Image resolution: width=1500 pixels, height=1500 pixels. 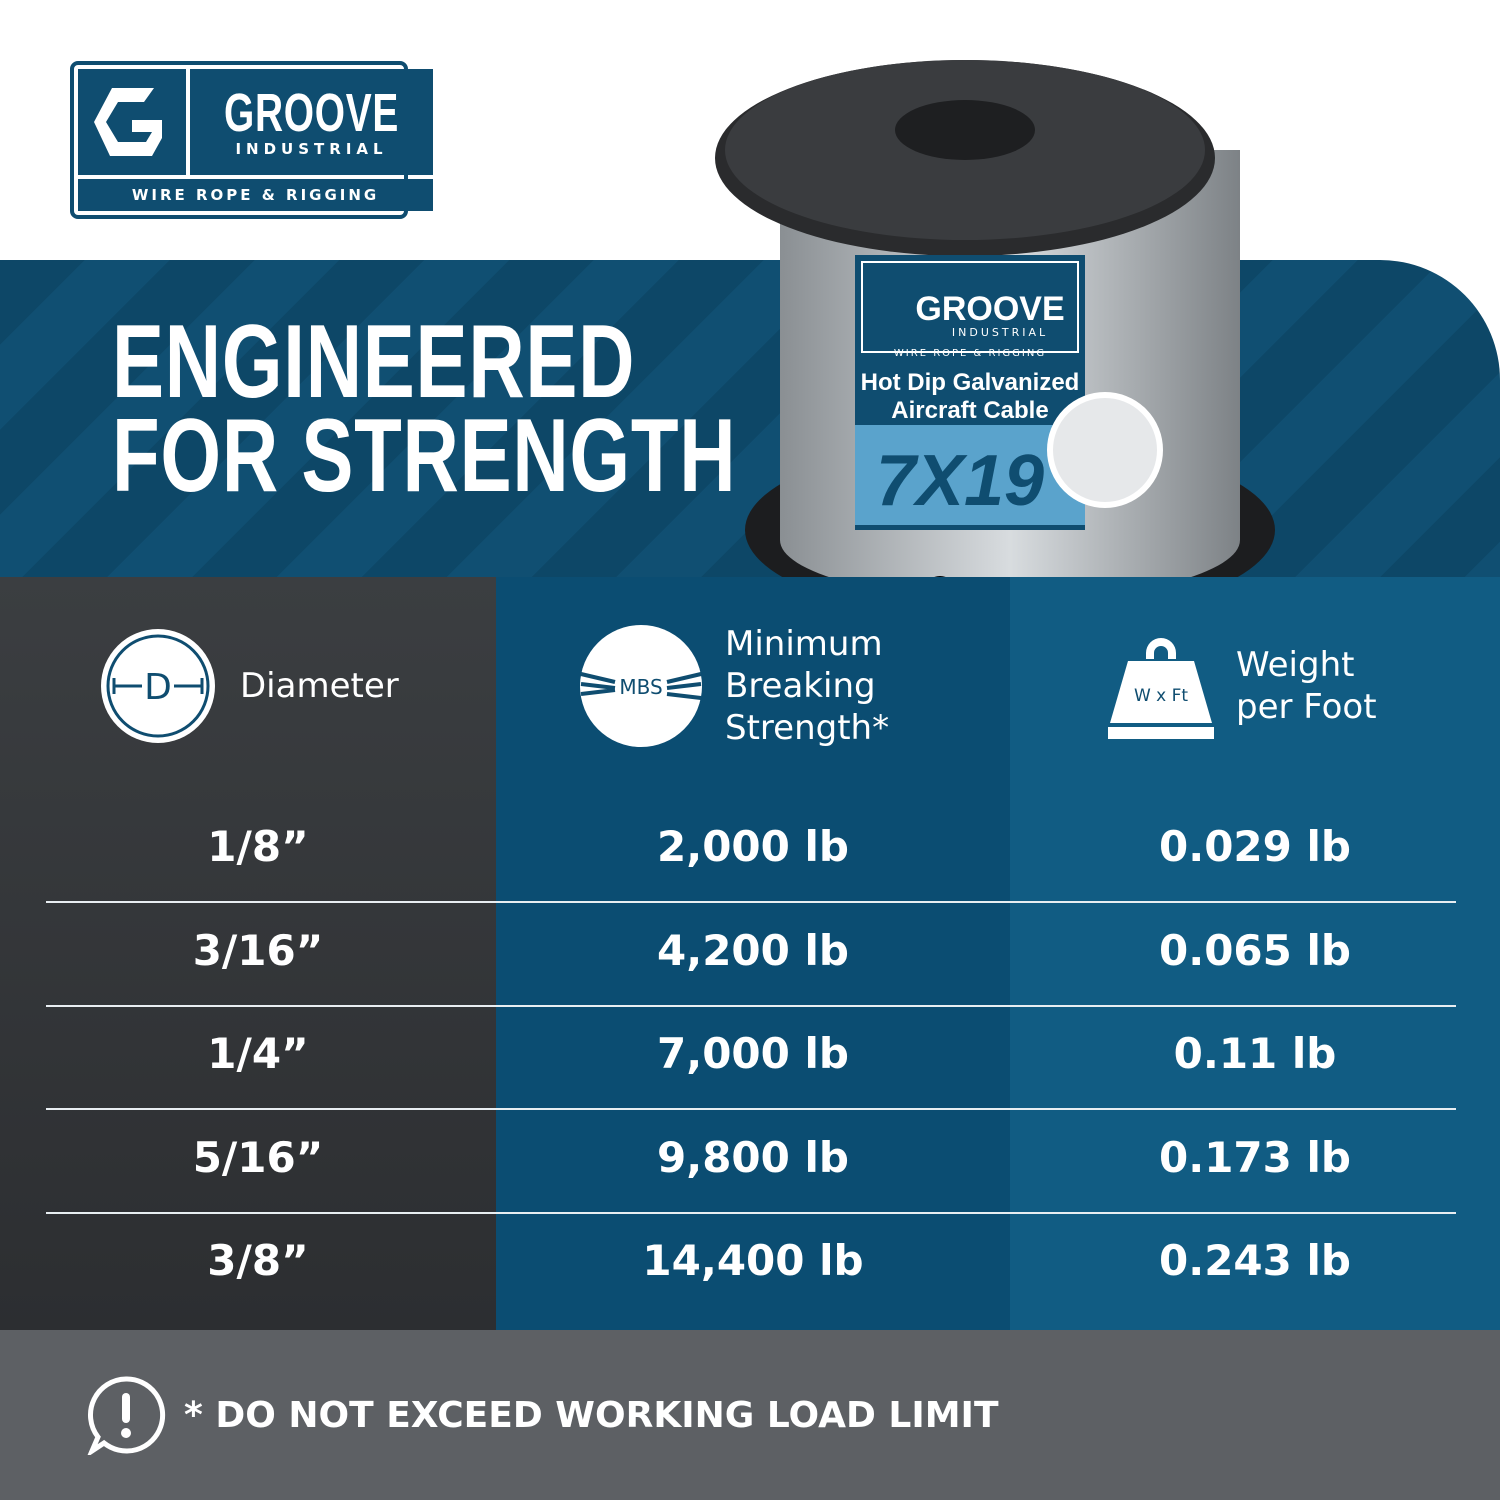 I want to click on cell-diameter: 1/4”, so click(x=258, y=1053).